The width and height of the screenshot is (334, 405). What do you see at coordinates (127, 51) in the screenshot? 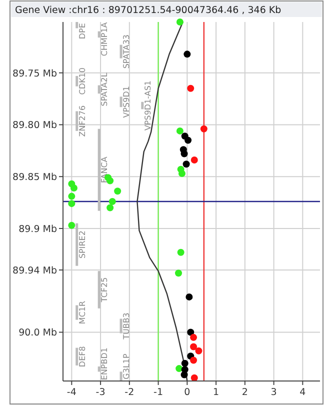
I see `data-label: SPATA33` at bounding box center [127, 51].